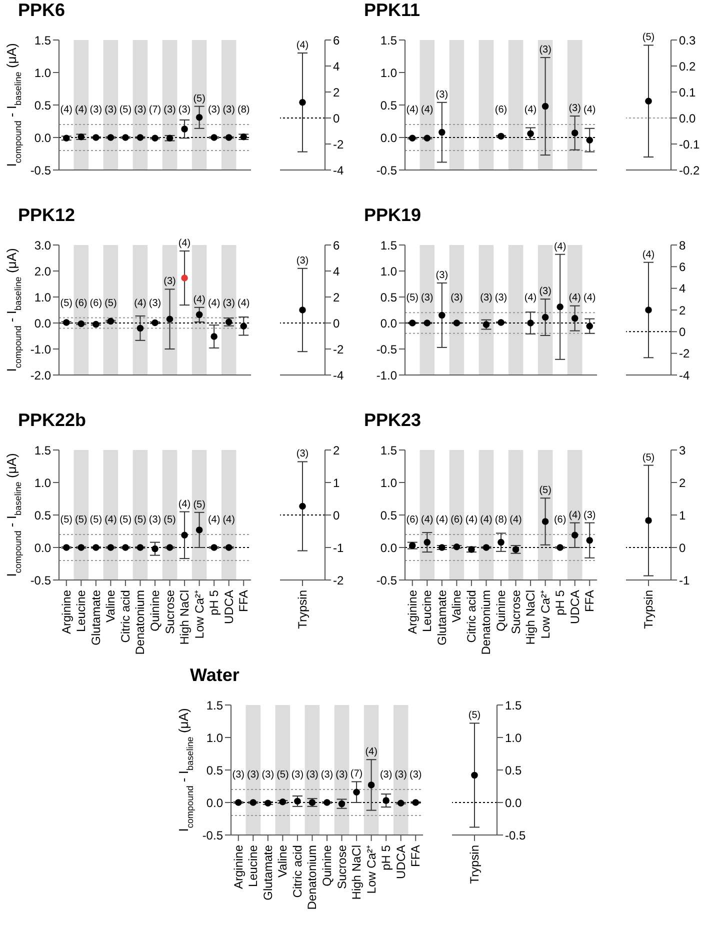 Image resolution: width=708 pixels, height=945 pixels. What do you see at coordinates (336, 66) in the screenshot?
I see `y-tick-label: 4` at bounding box center [336, 66].